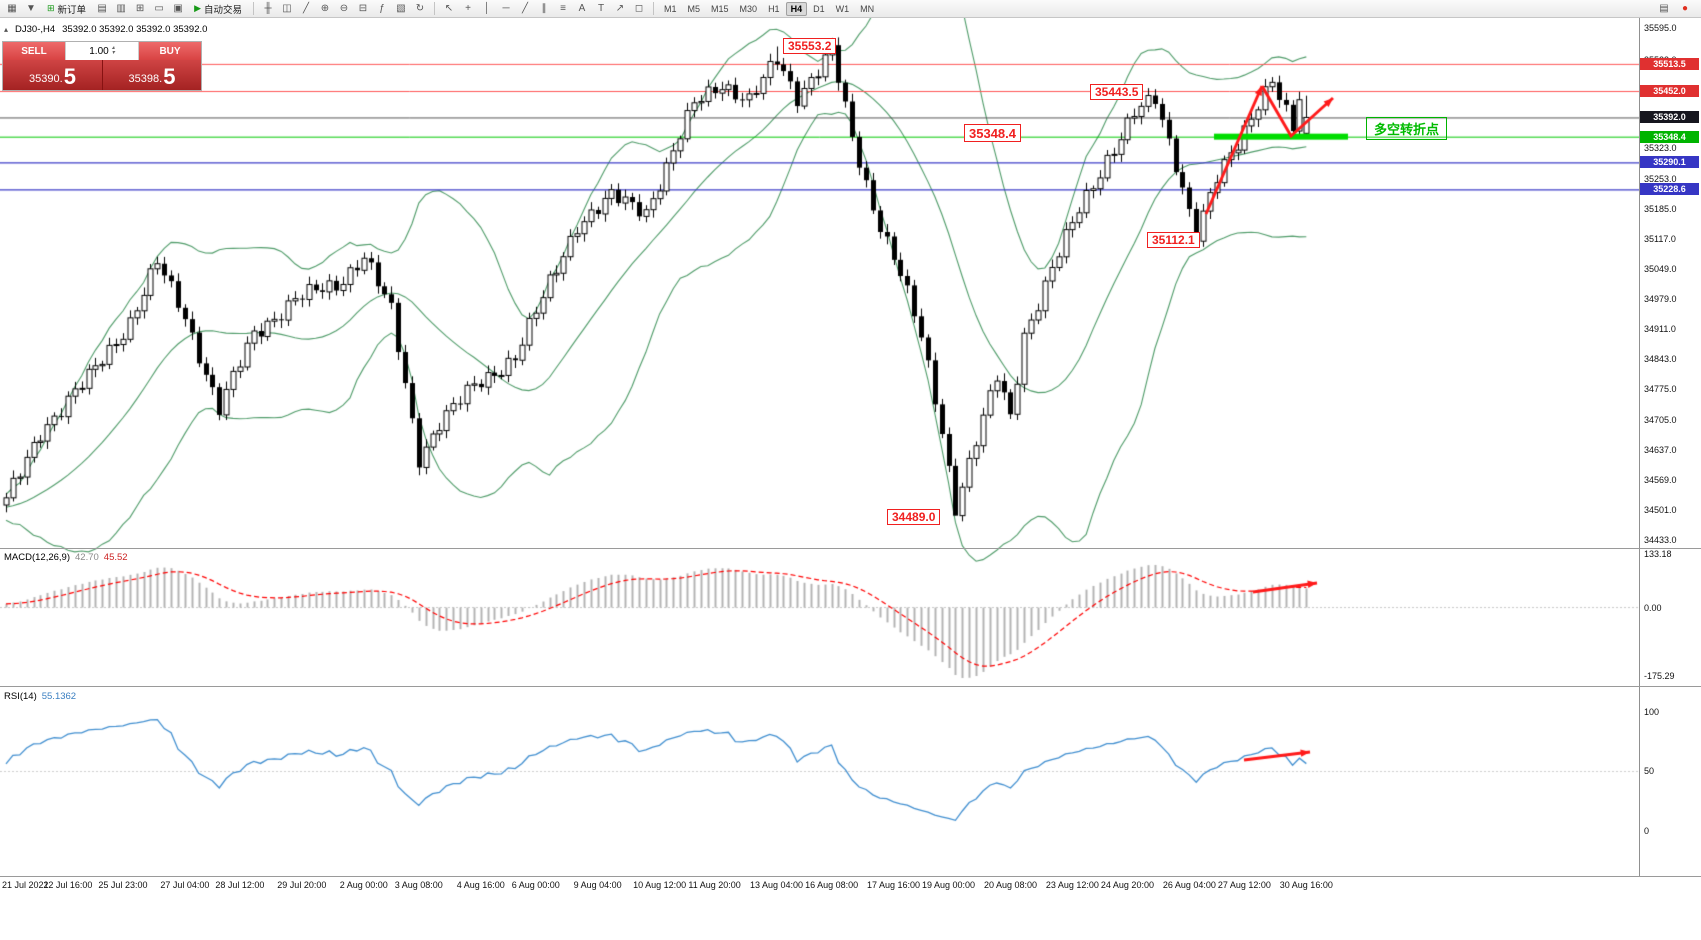 Image resolution: width=1701 pixels, height=940 pixels. Describe the element at coordinates (842, 8) in the screenshot. I see `timeframe-w1-button: W1` at that location.